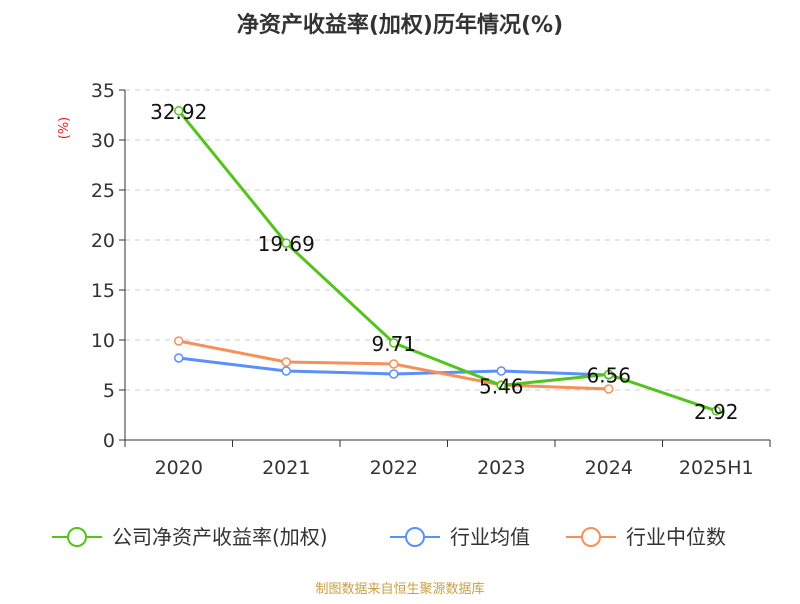  Describe the element at coordinates (501, 468) in the screenshot. I see `x-tick-label: 2023` at that location.